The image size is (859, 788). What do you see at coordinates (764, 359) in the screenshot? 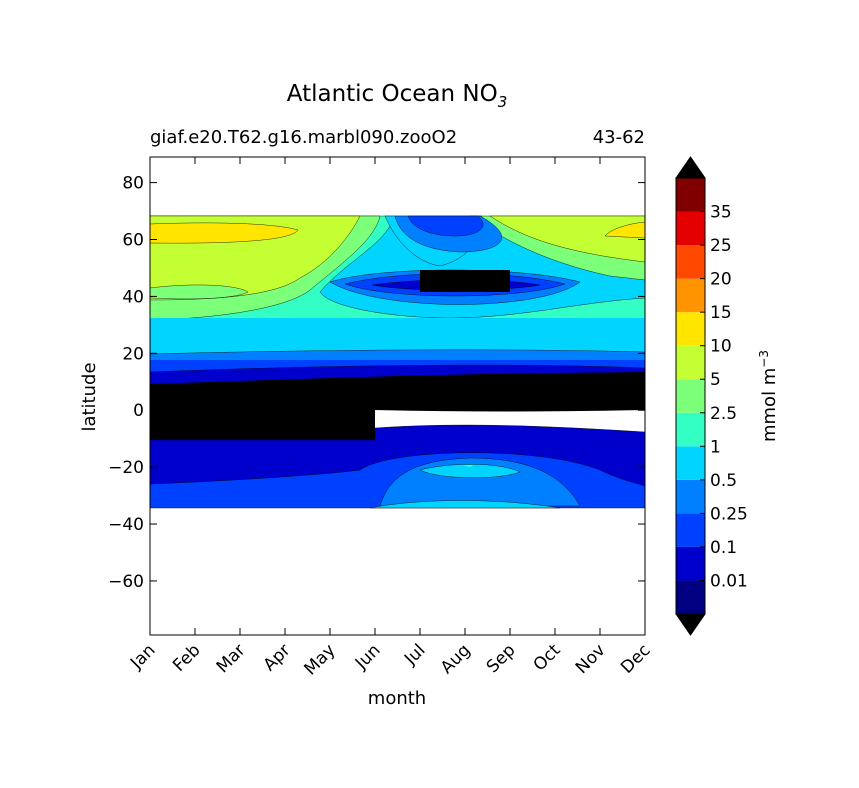
I see `colorbar-label-superscript: −3` at bounding box center [764, 359].